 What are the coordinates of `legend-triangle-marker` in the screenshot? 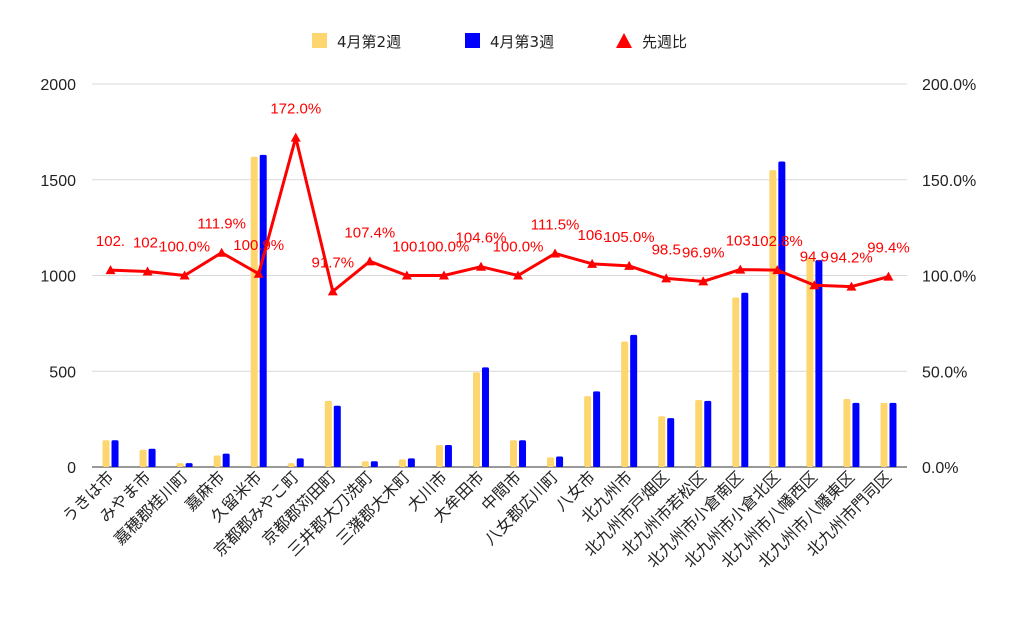 It's located at (624, 40).